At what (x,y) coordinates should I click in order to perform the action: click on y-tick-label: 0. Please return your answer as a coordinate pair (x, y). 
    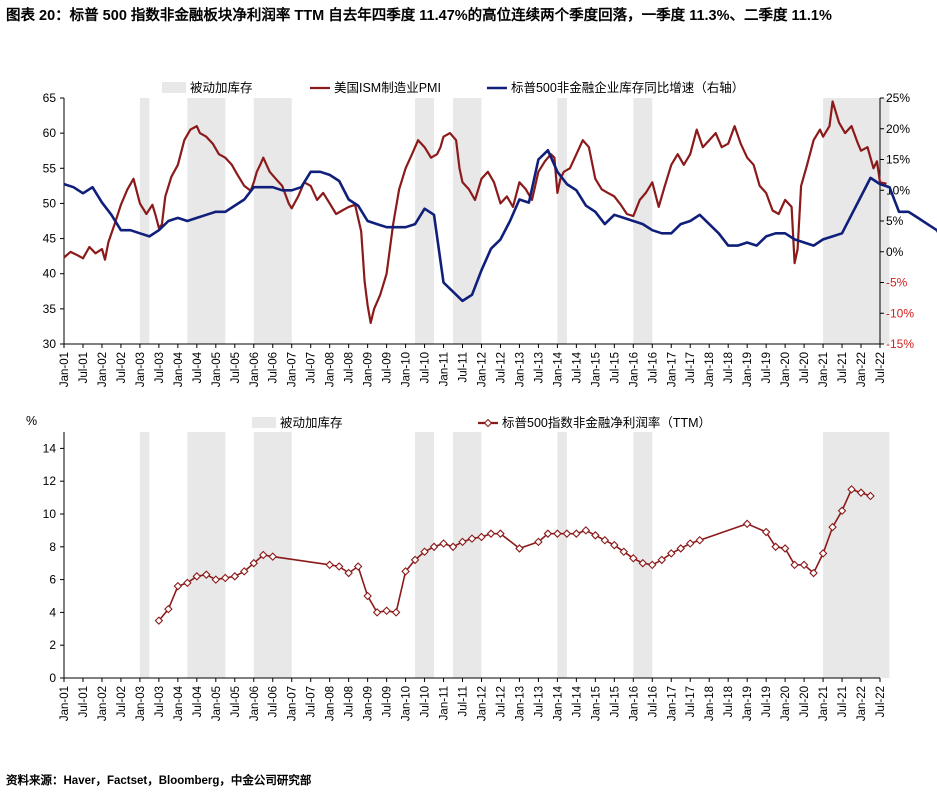
    Looking at the image, I should click on (52, 678).